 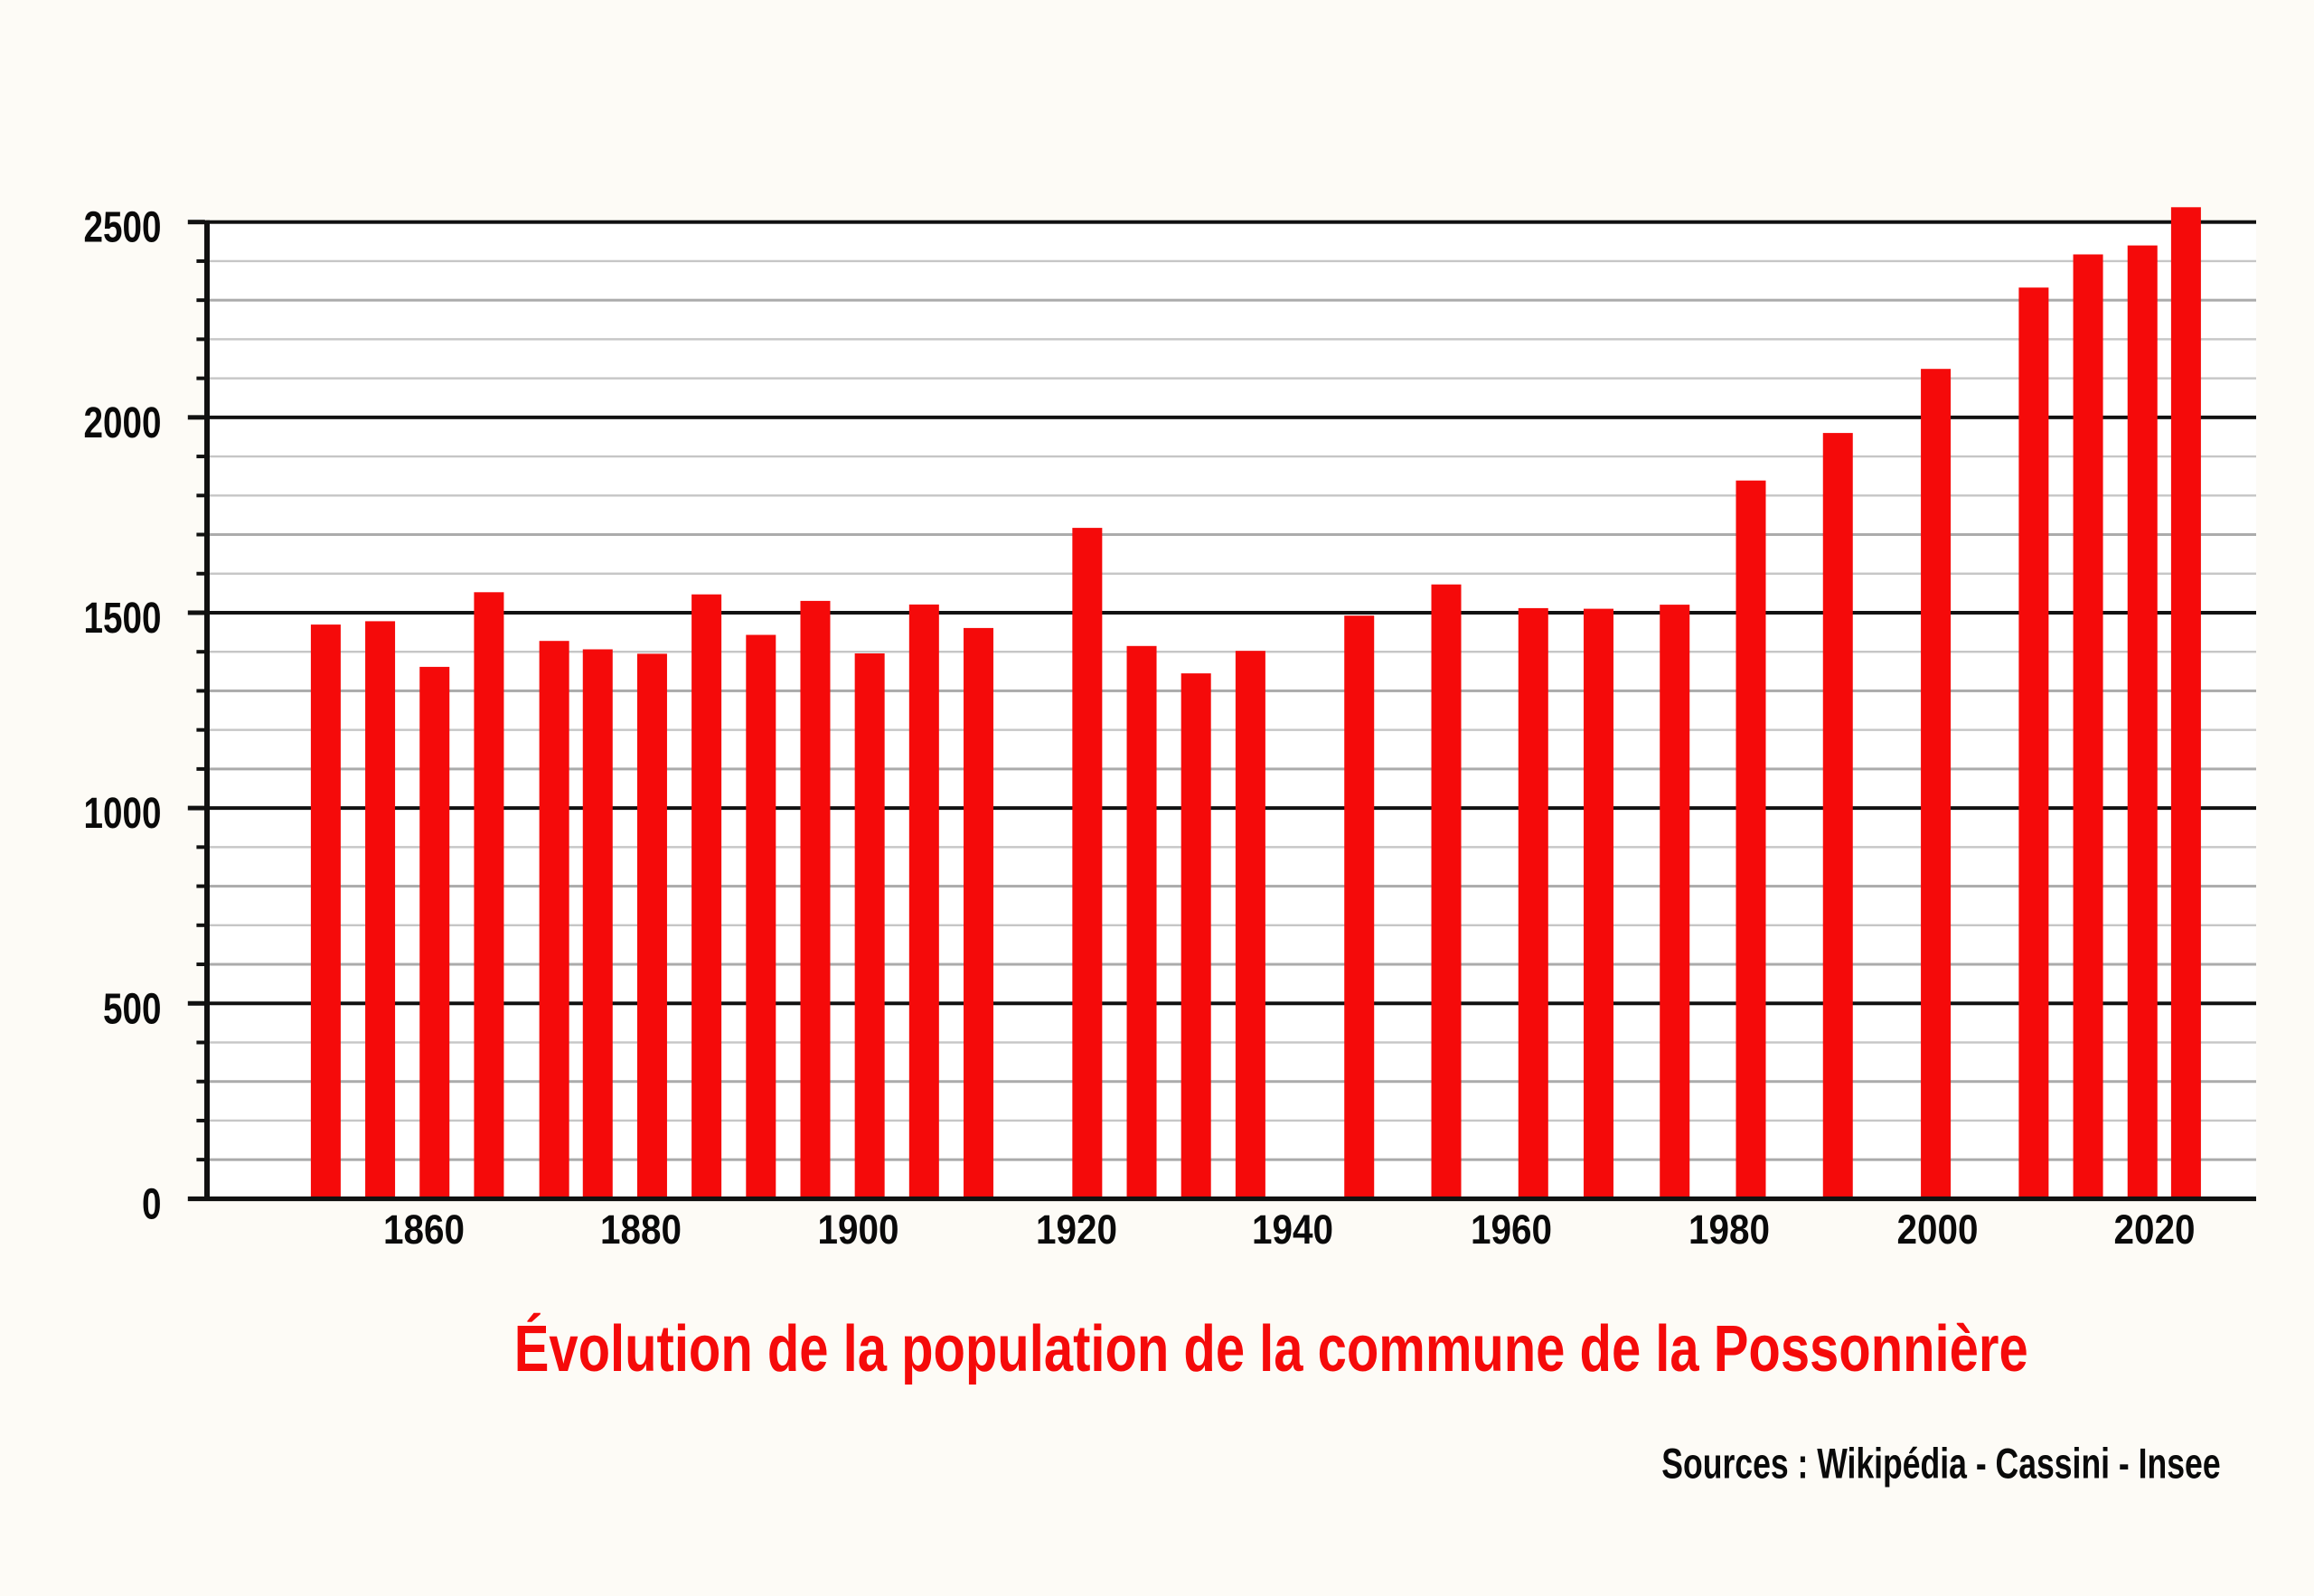 What do you see at coordinates (123, 814) in the screenshot?
I see `svg-text: 1000` at bounding box center [123, 814].